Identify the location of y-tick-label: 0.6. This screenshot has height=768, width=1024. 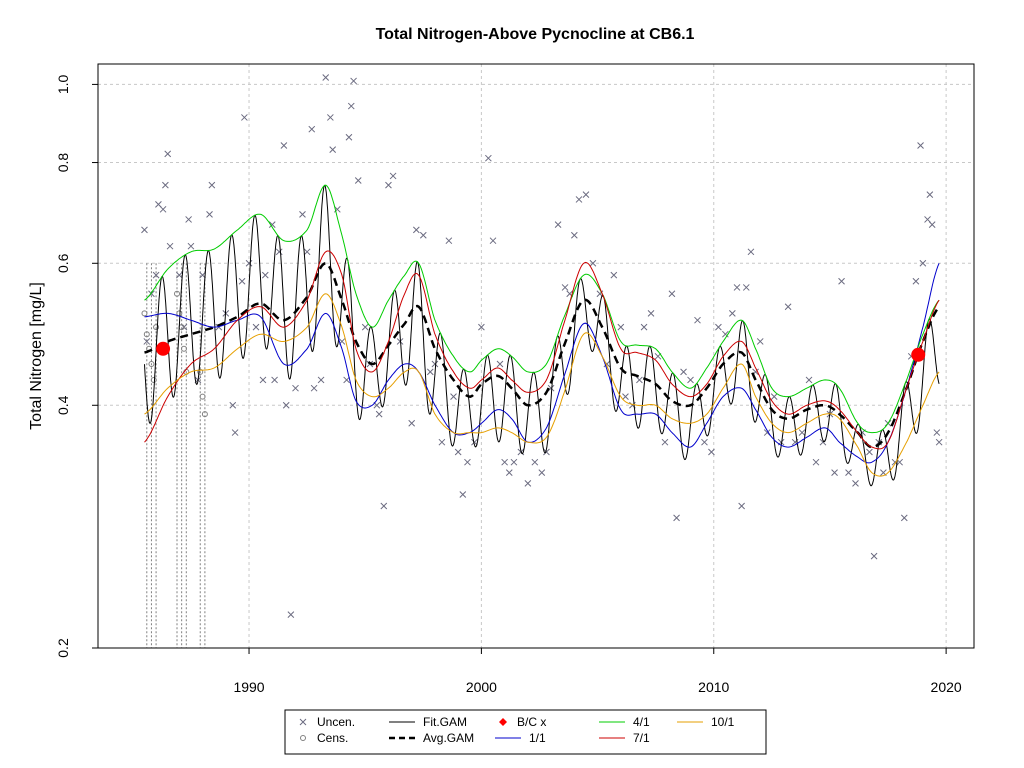
(63, 263).